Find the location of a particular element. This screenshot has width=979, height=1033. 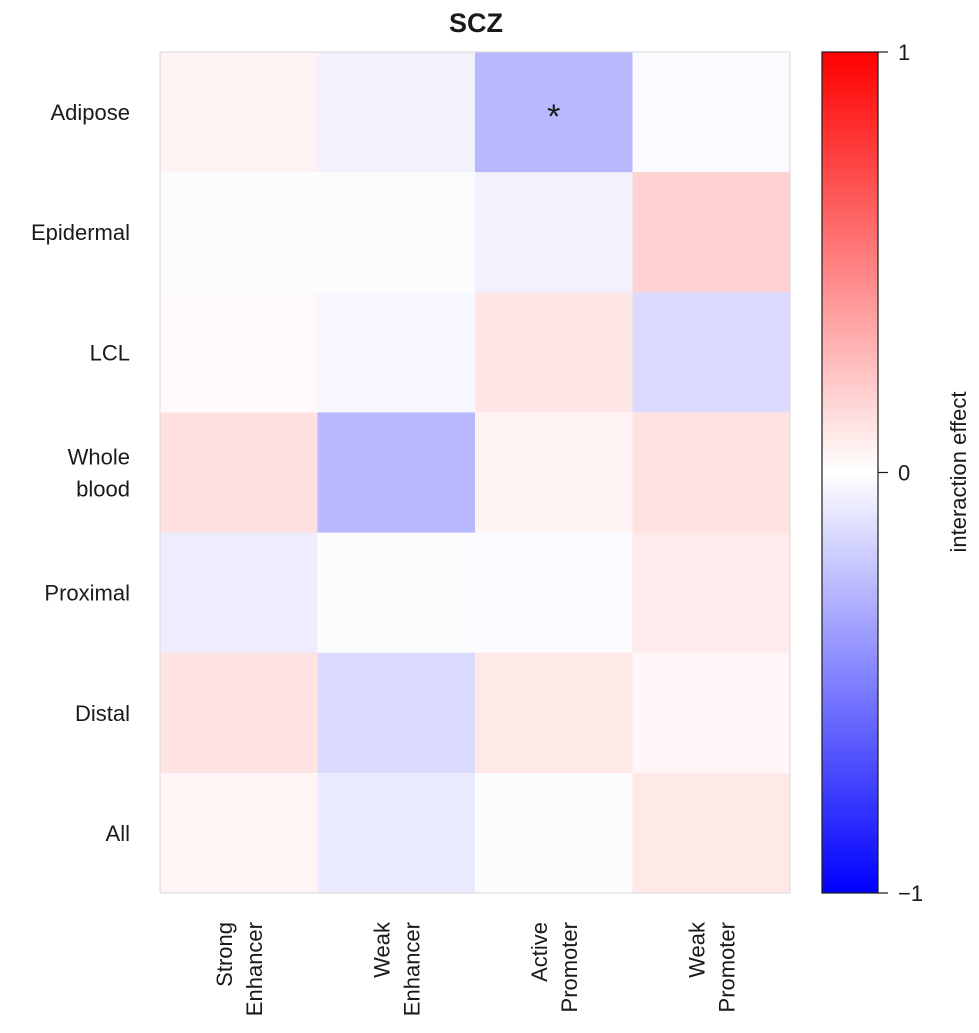

colorbar-ticks: 1 0 −1 is located at coordinates (900, 473).